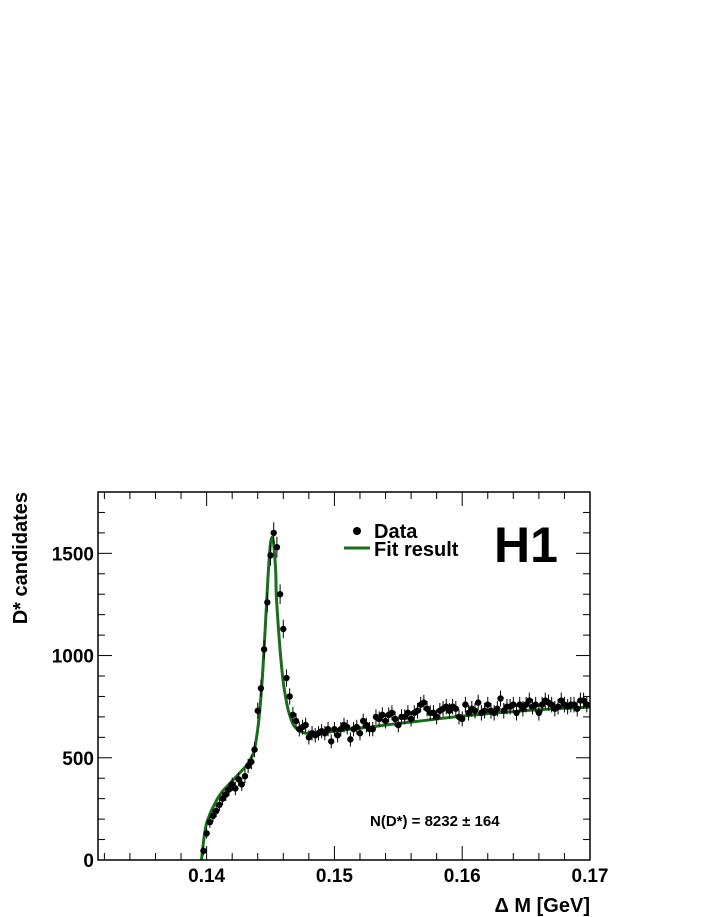 The image size is (708, 917). Describe the element at coordinates (73, 657) in the screenshot. I see `y-tick-label: 1000` at that location.